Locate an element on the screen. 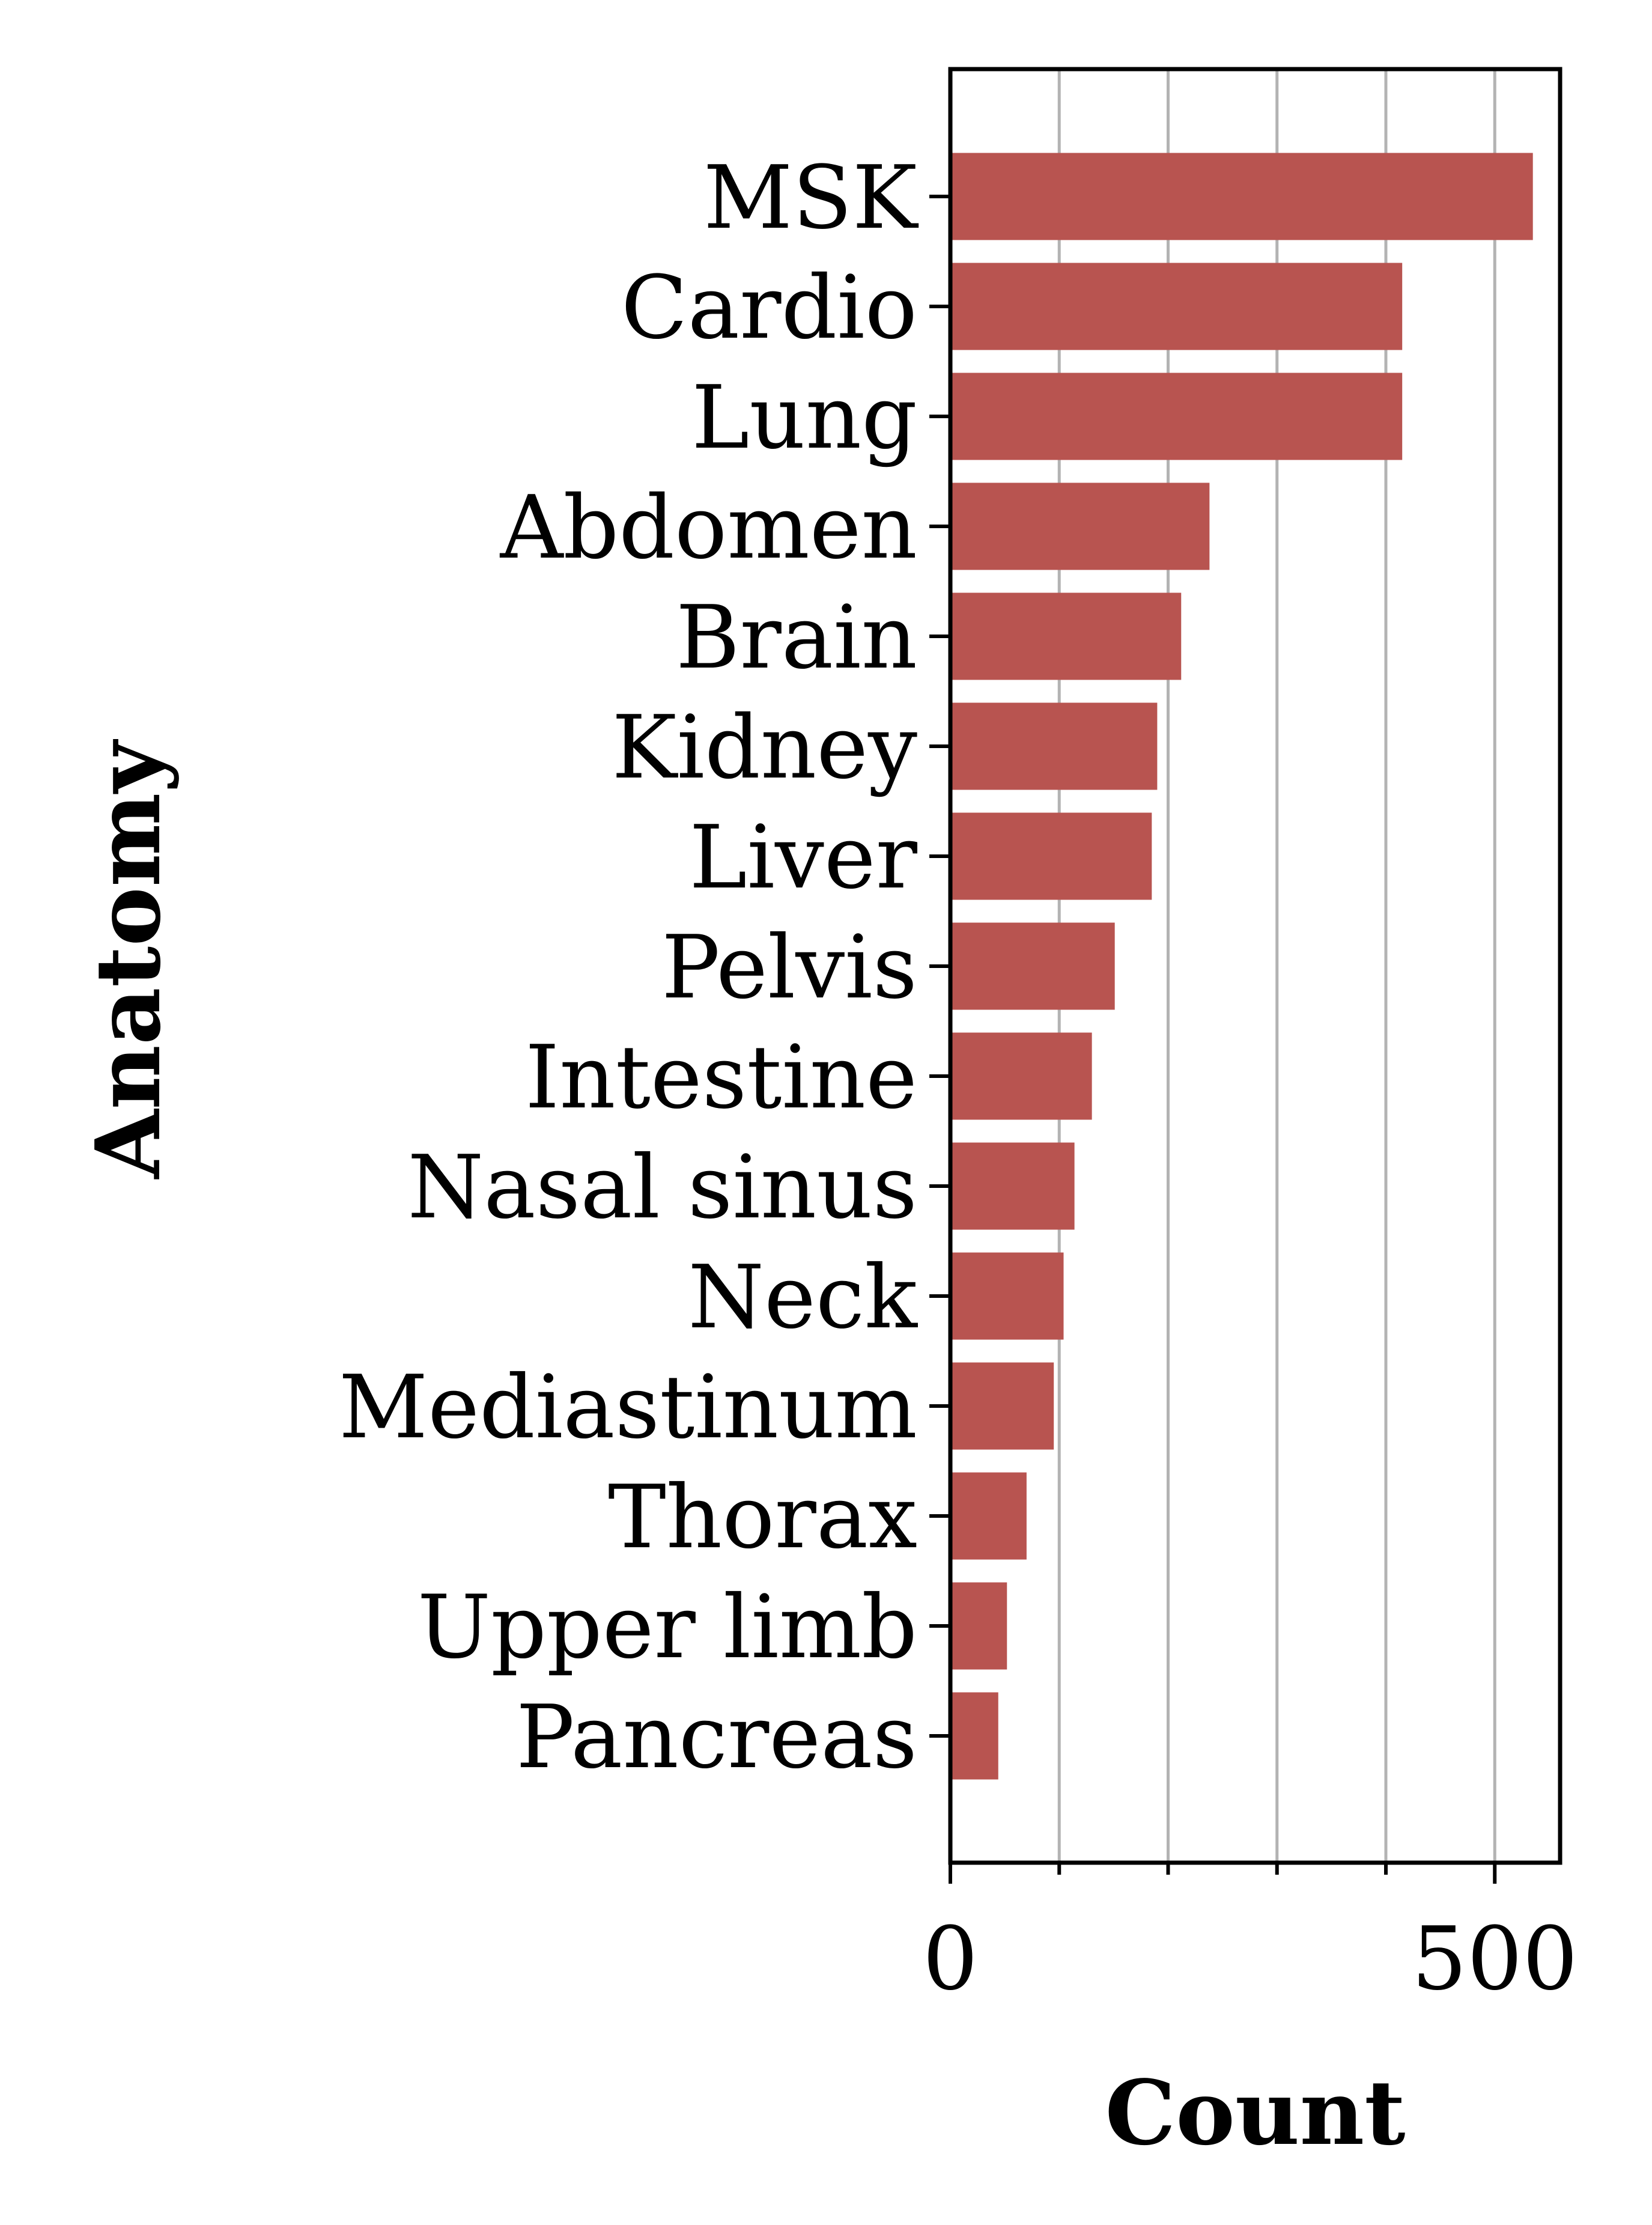 The height and width of the screenshot is (2225, 1652). x-tick-label-500: 500 is located at coordinates (1495, 1959).